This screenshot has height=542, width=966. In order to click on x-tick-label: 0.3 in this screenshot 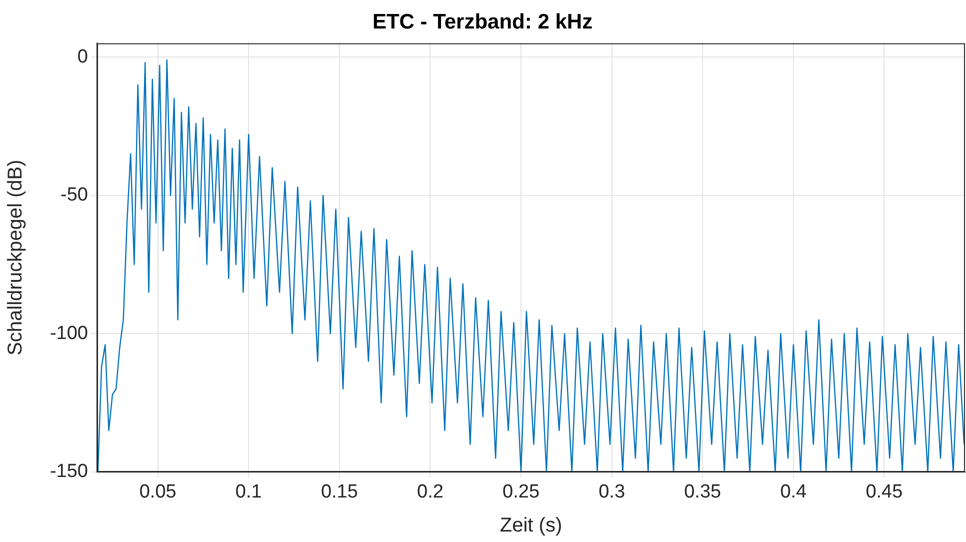, I will do `click(612, 492)`.